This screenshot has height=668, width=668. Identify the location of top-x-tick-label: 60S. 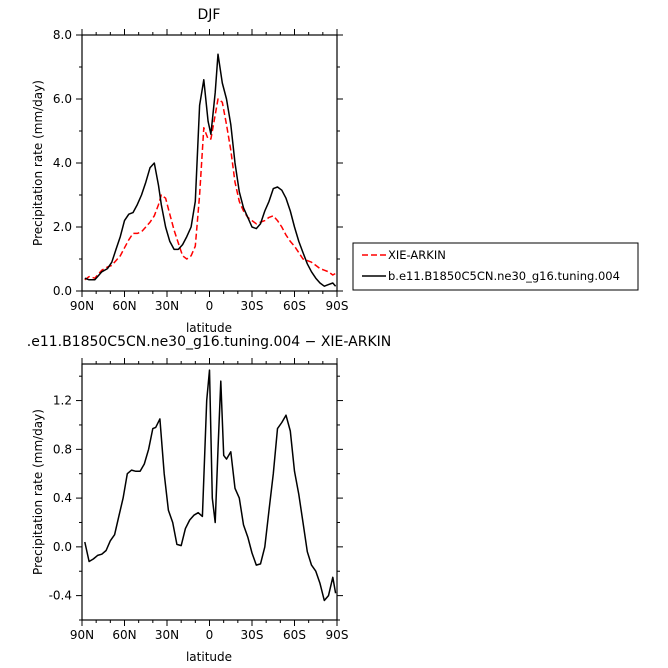
(294, 306).